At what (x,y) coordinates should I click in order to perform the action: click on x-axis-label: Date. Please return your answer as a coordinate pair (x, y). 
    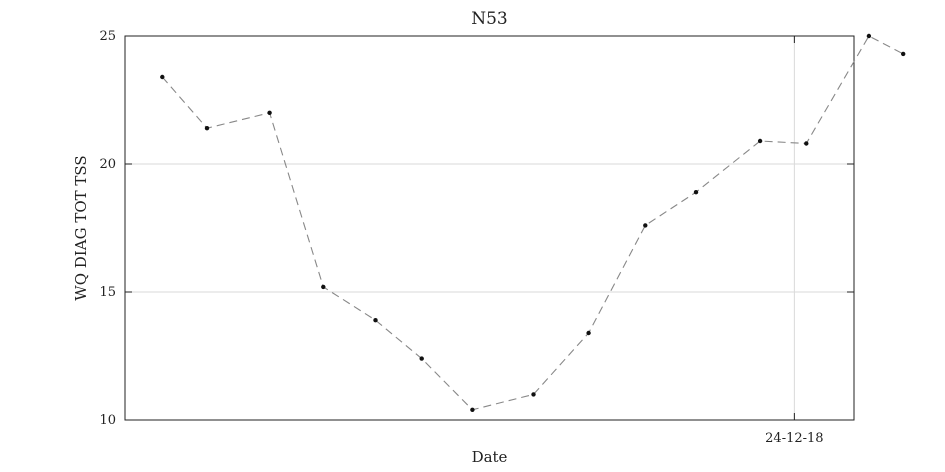
    Looking at the image, I should click on (490, 457).